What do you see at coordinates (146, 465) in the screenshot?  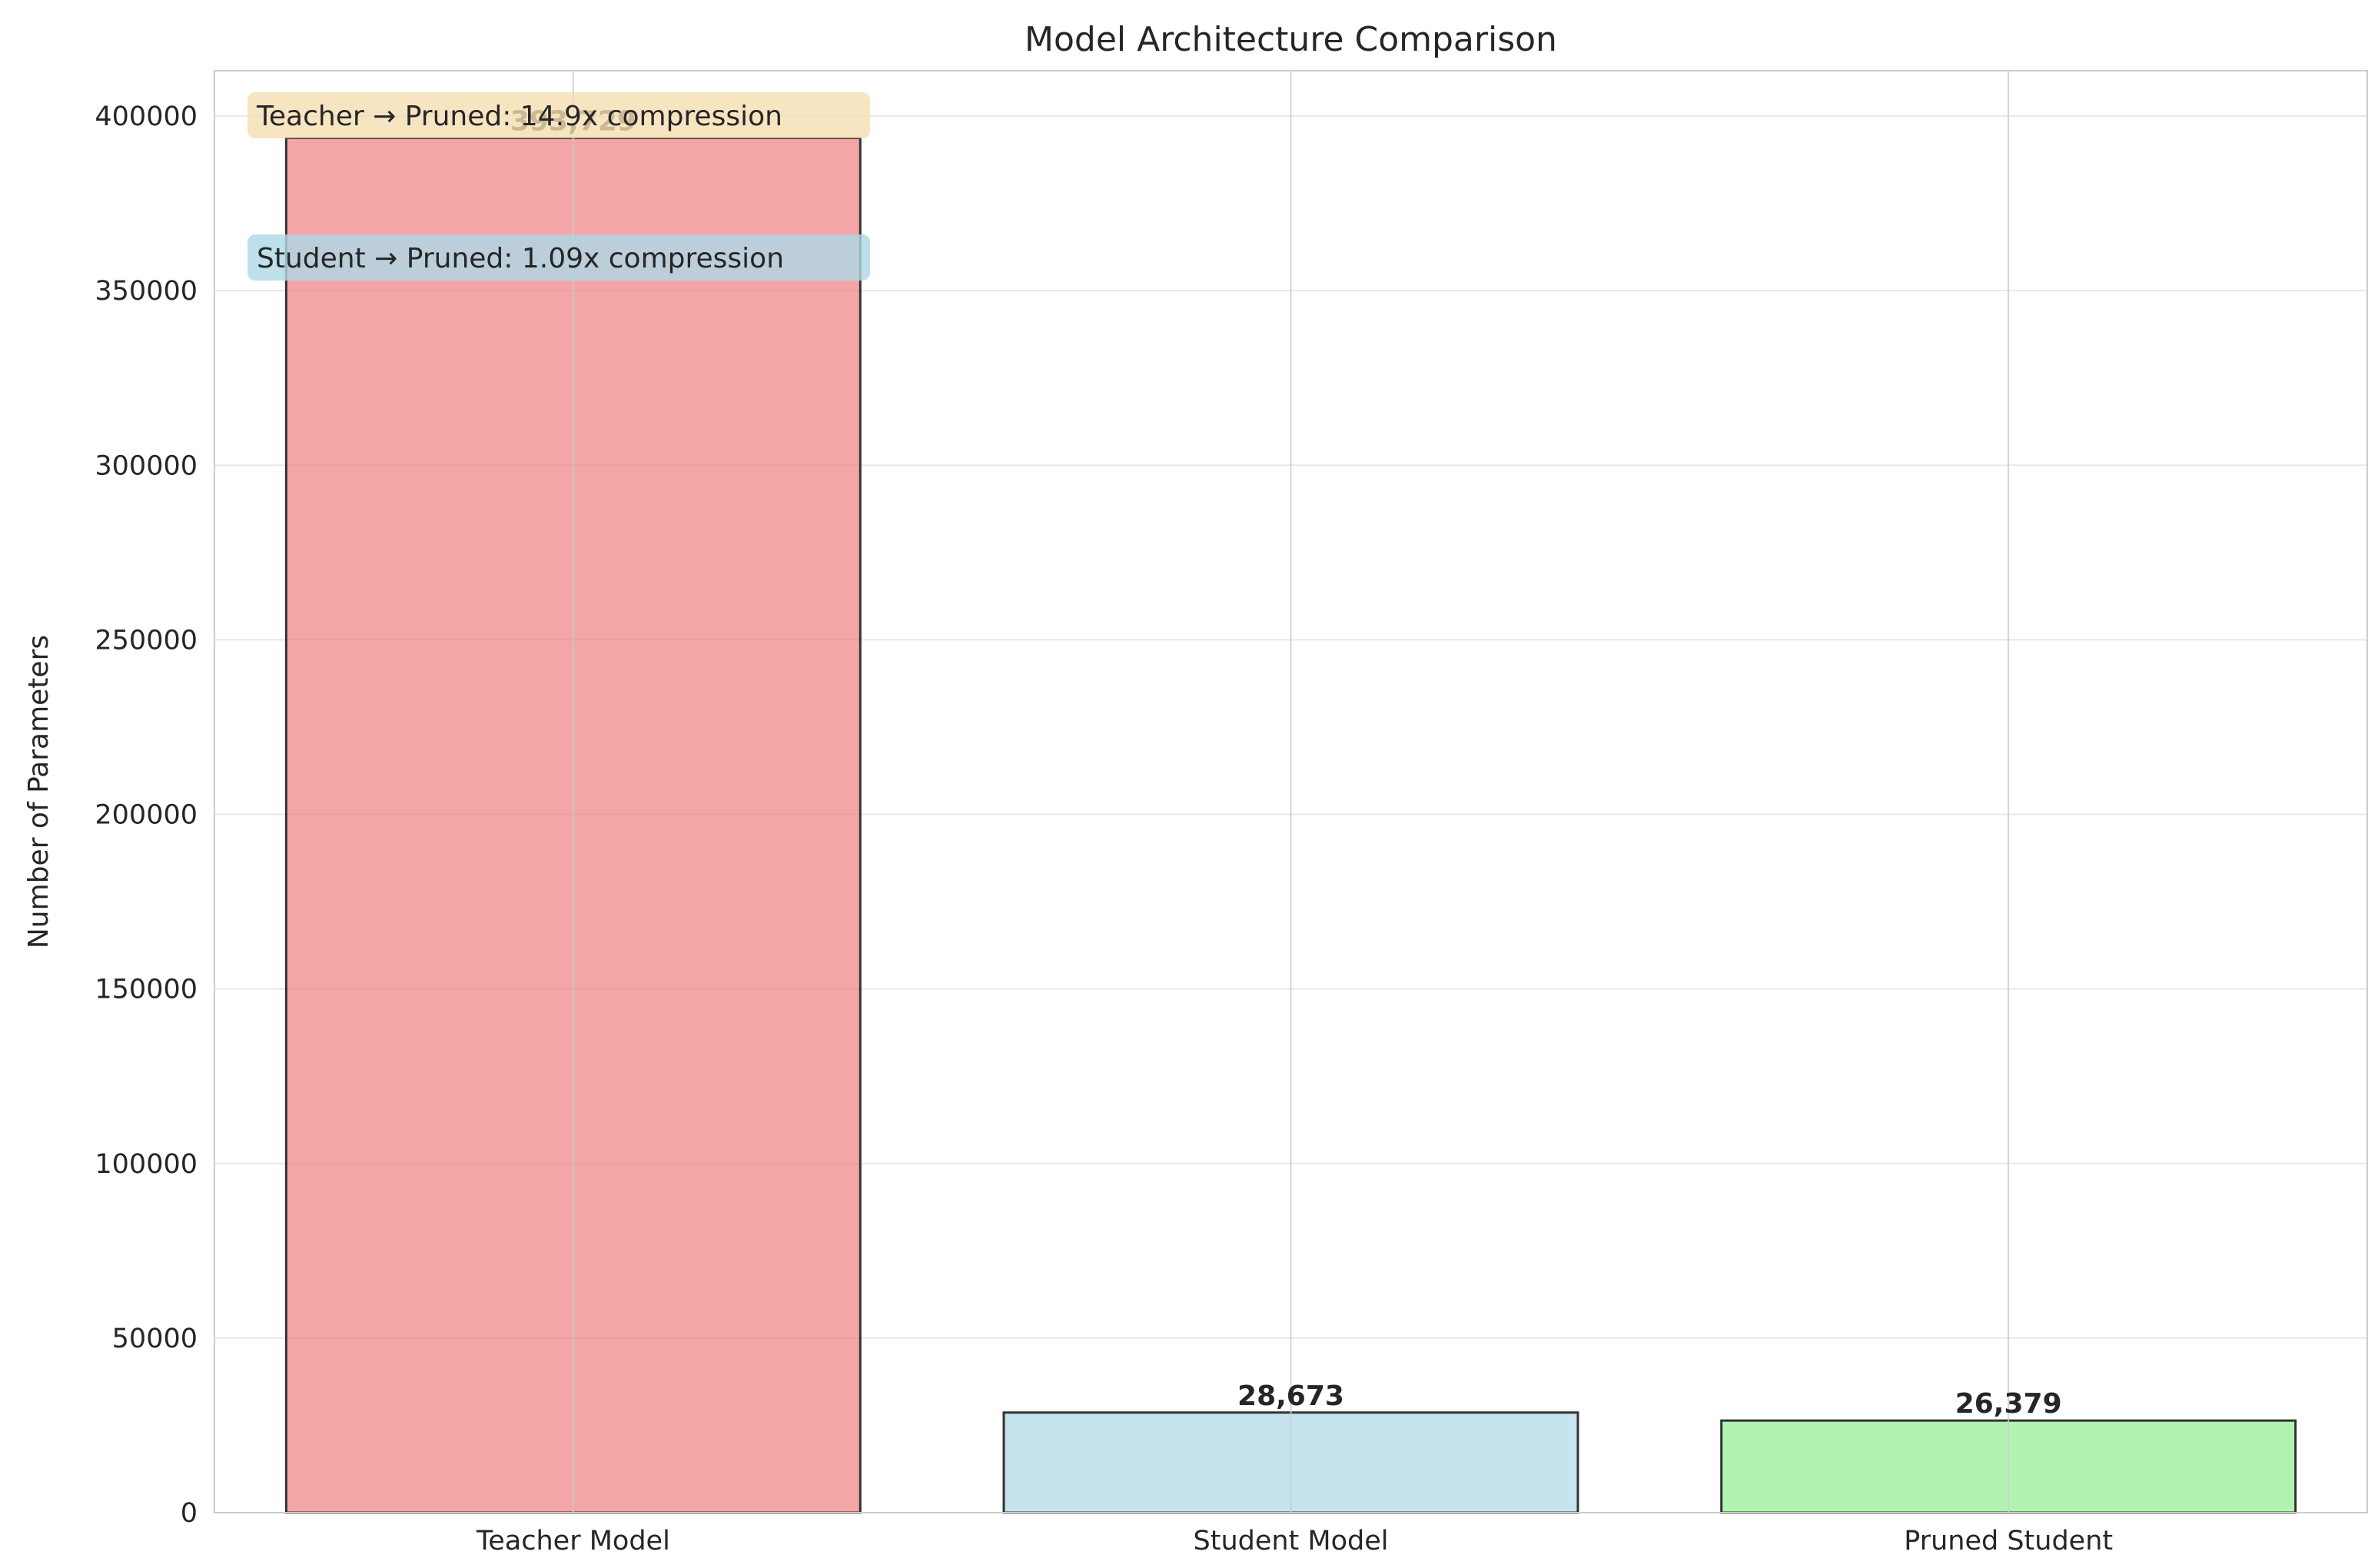 I see `y-tick-label: 300000` at bounding box center [146, 465].